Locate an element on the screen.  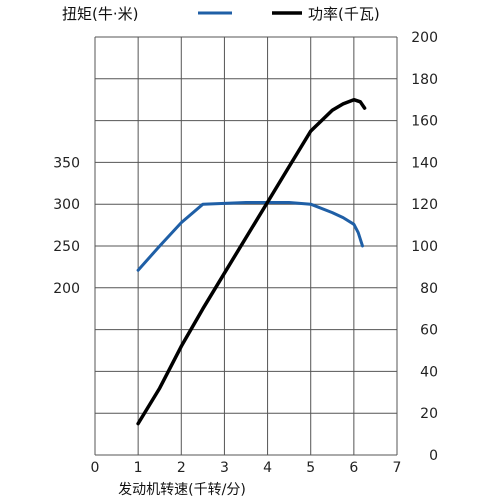
right-tick-label: 40 is located at coordinates (429, 372).